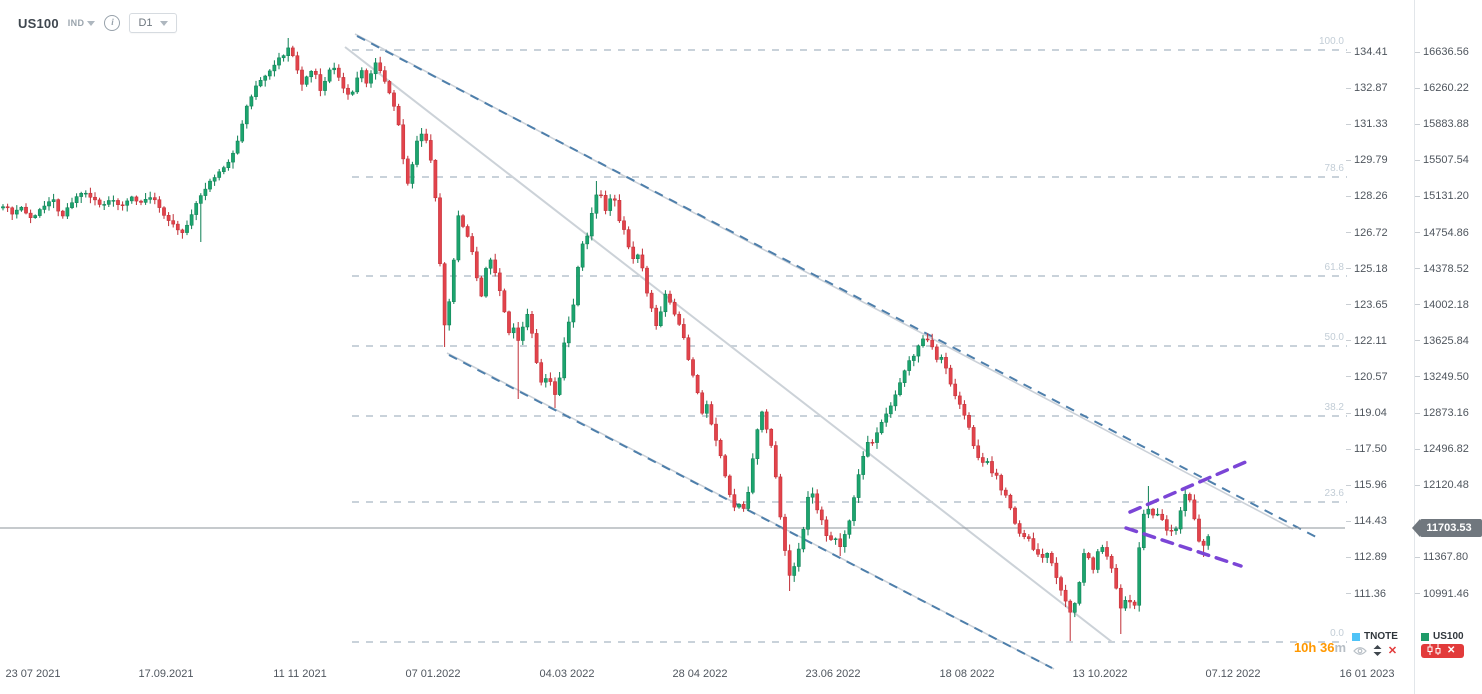  Describe the element at coordinates (1442, 233) in the screenshot. I see `us100-axis-label: 14754.86` at that location.